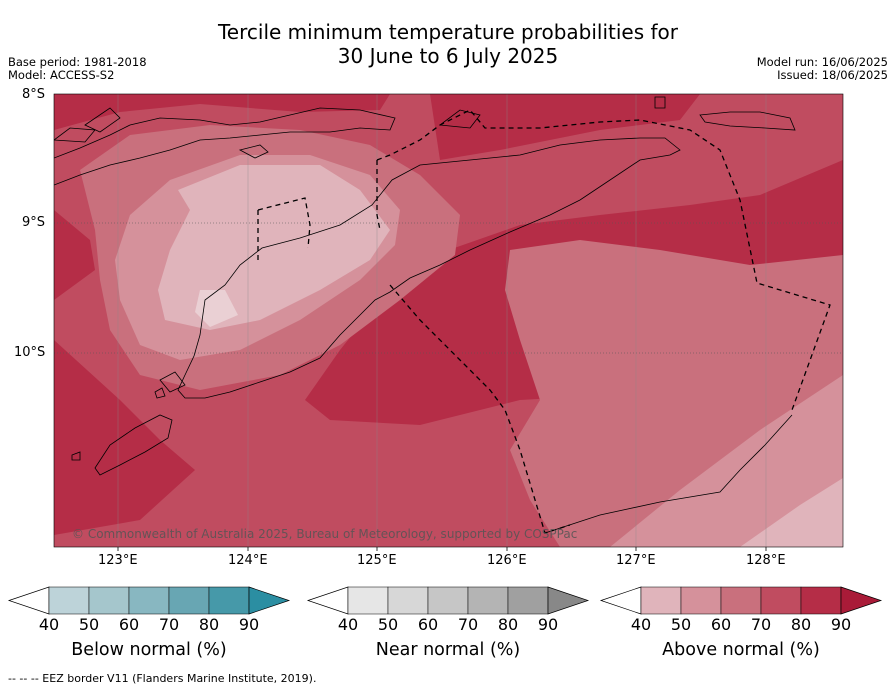 Image resolution: width=896 pixels, height=690 pixels. I want to click on near-normal-colorbar-tick-label: 60, so click(428, 624).